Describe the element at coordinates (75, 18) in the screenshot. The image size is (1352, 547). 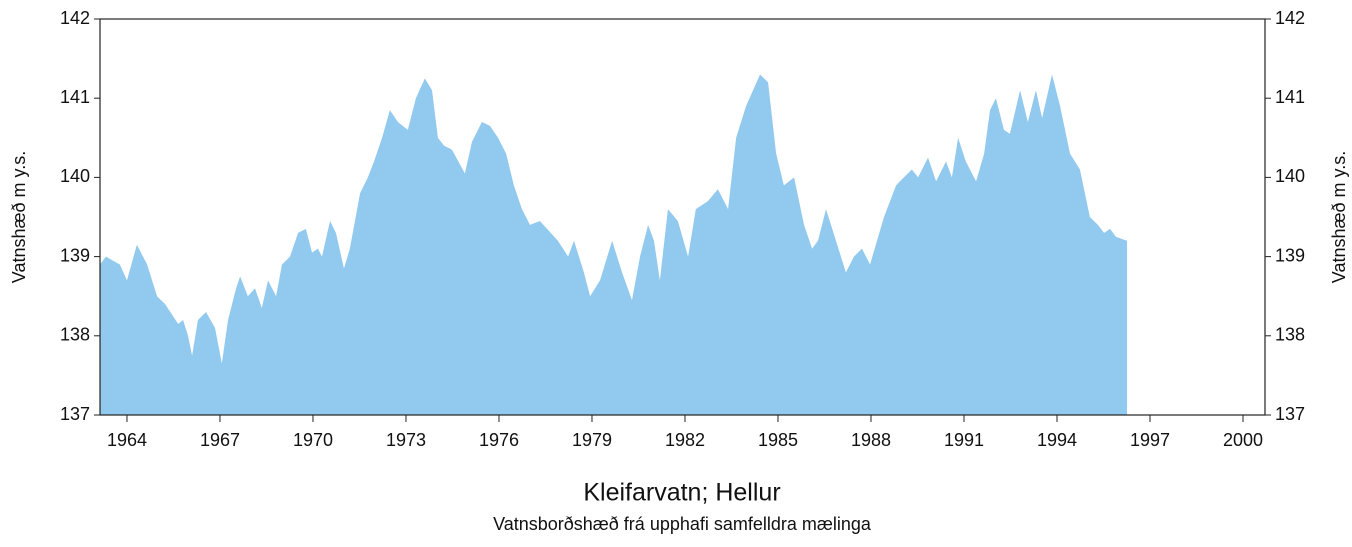
I see `y-tick-label: 142` at that location.